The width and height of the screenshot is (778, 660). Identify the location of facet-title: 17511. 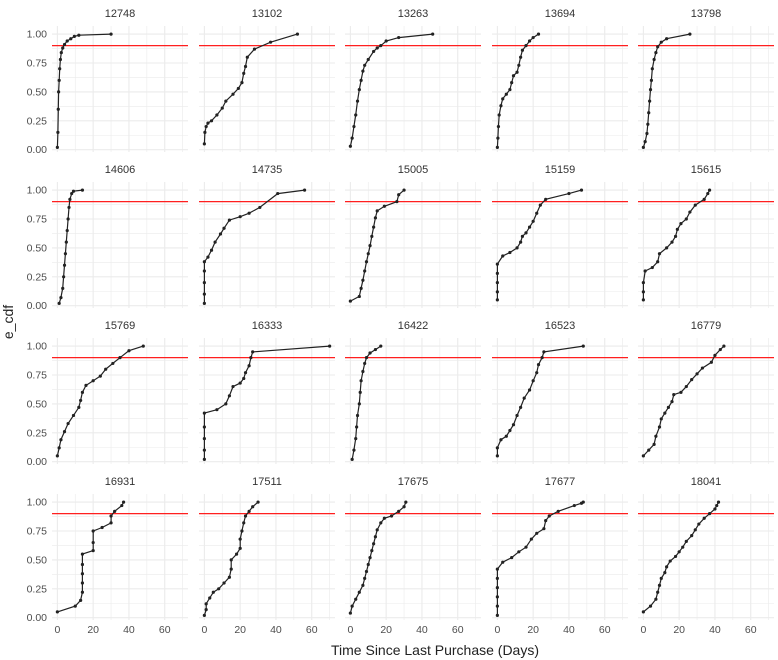
(267, 482).